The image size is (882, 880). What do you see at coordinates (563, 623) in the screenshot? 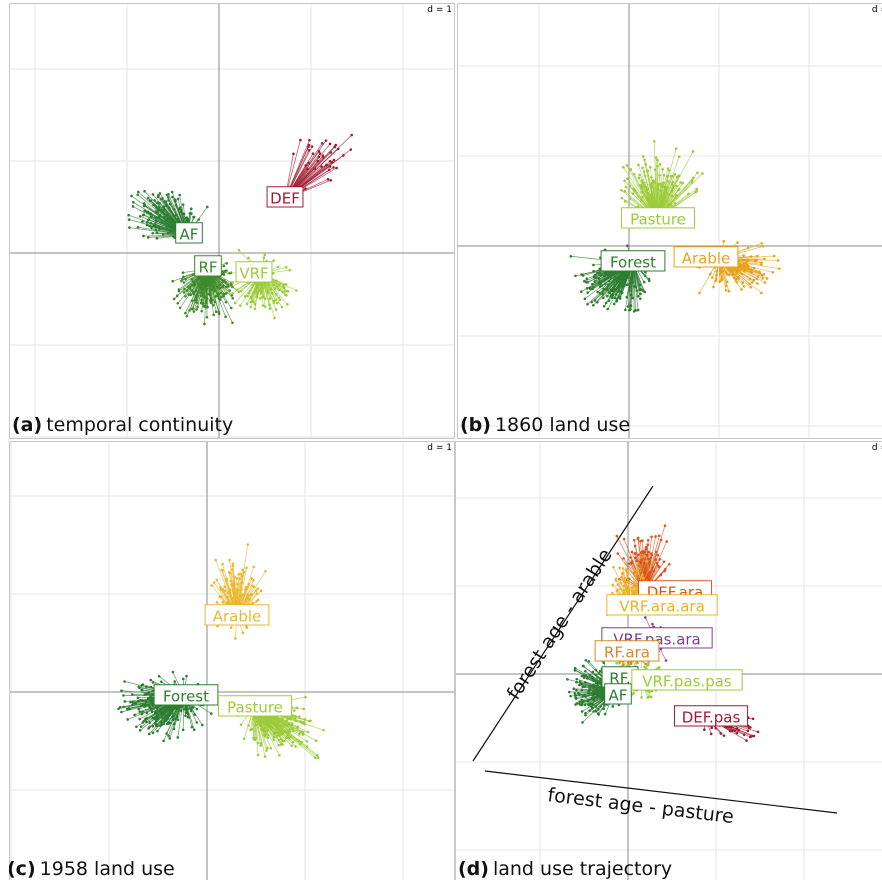
I see `panel-d-arable-axis-line` at bounding box center [563, 623].